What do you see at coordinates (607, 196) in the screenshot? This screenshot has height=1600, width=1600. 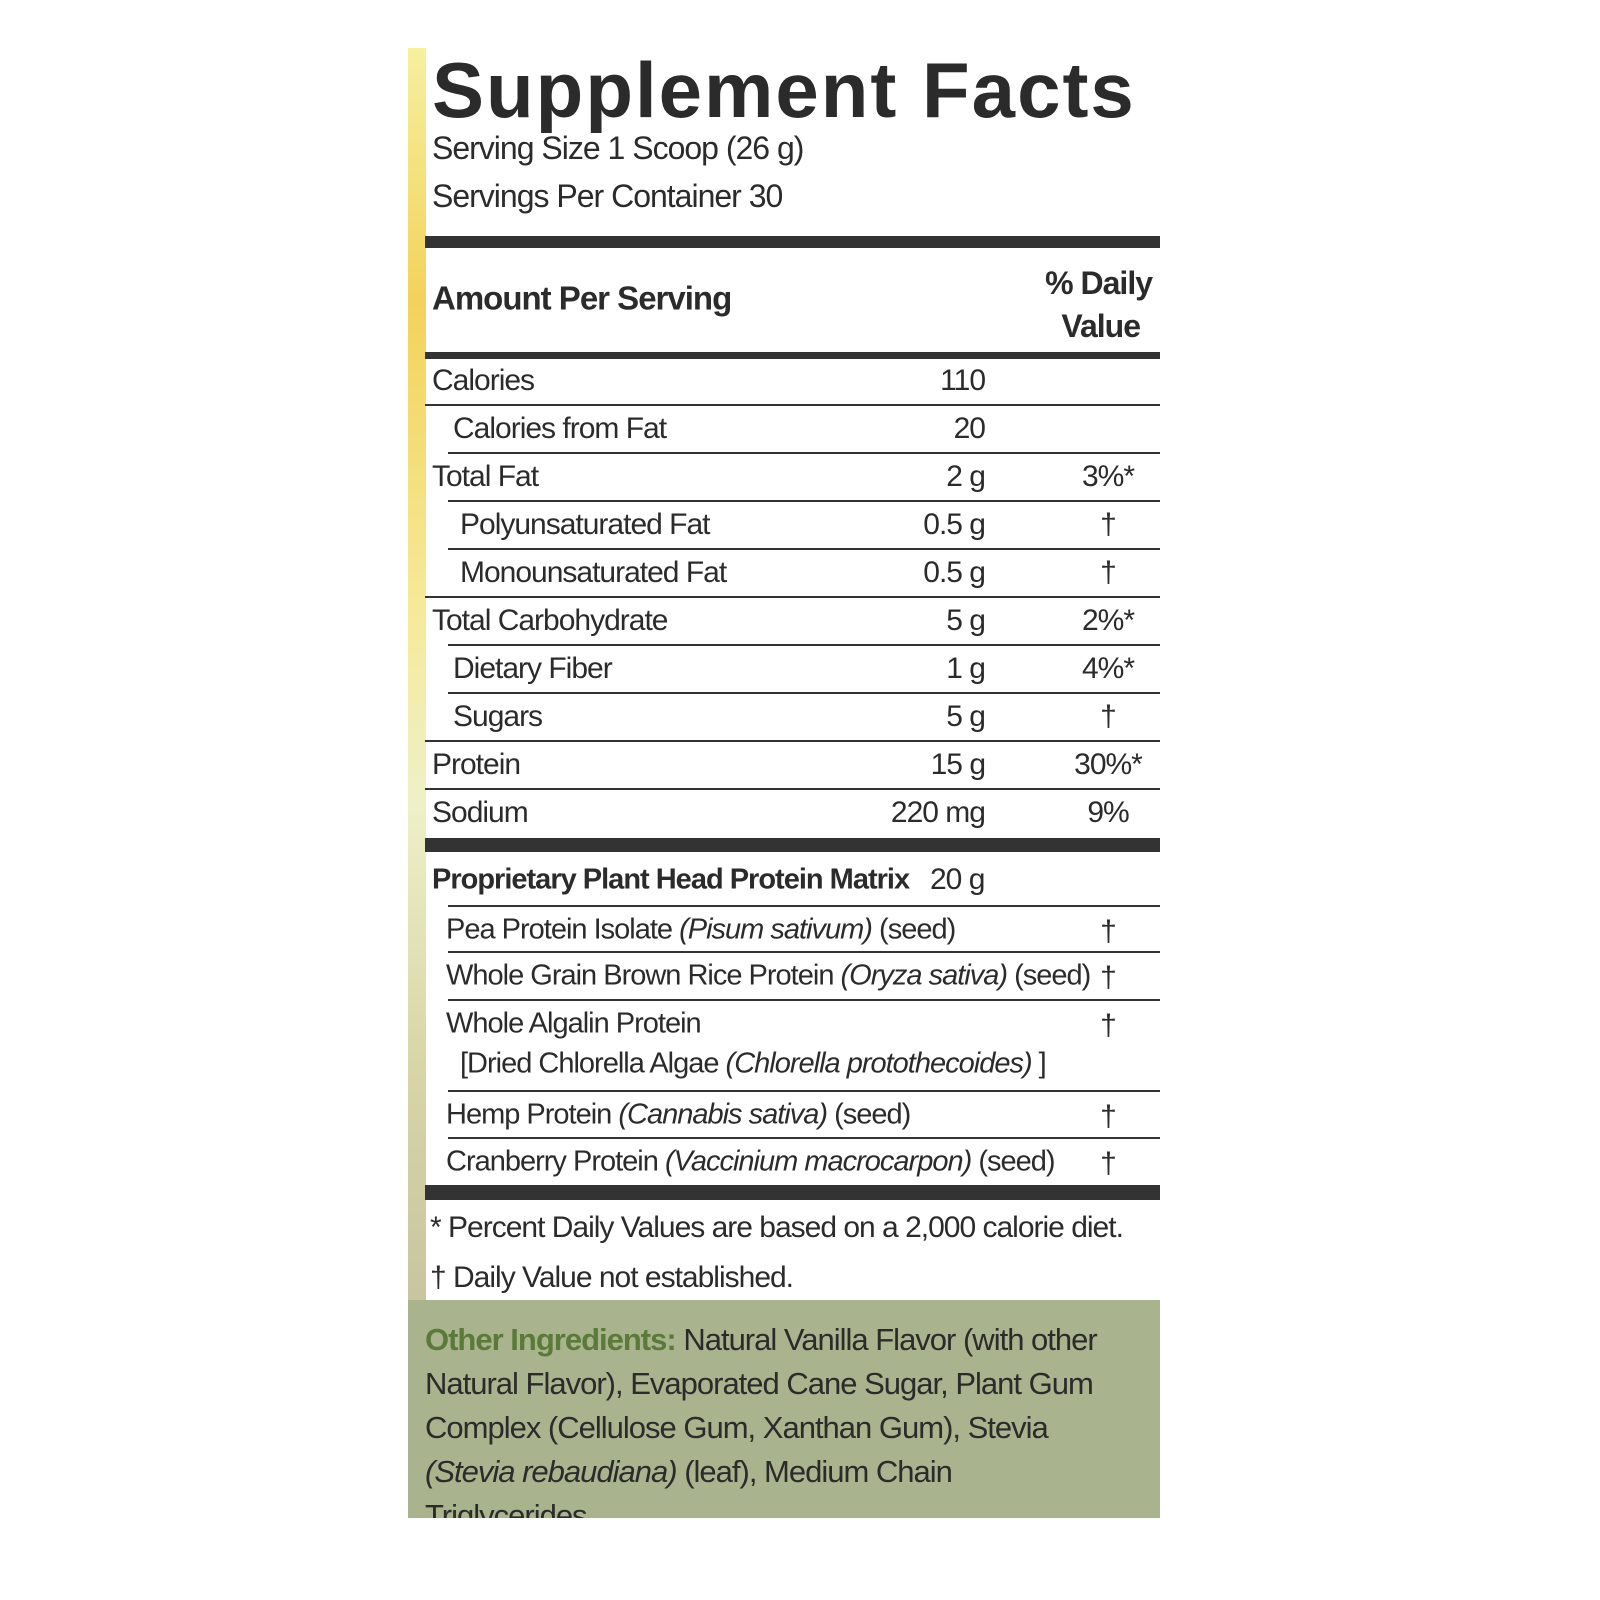 I see `servings-per-container: Servings Per Container 30` at bounding box center [607, 196].